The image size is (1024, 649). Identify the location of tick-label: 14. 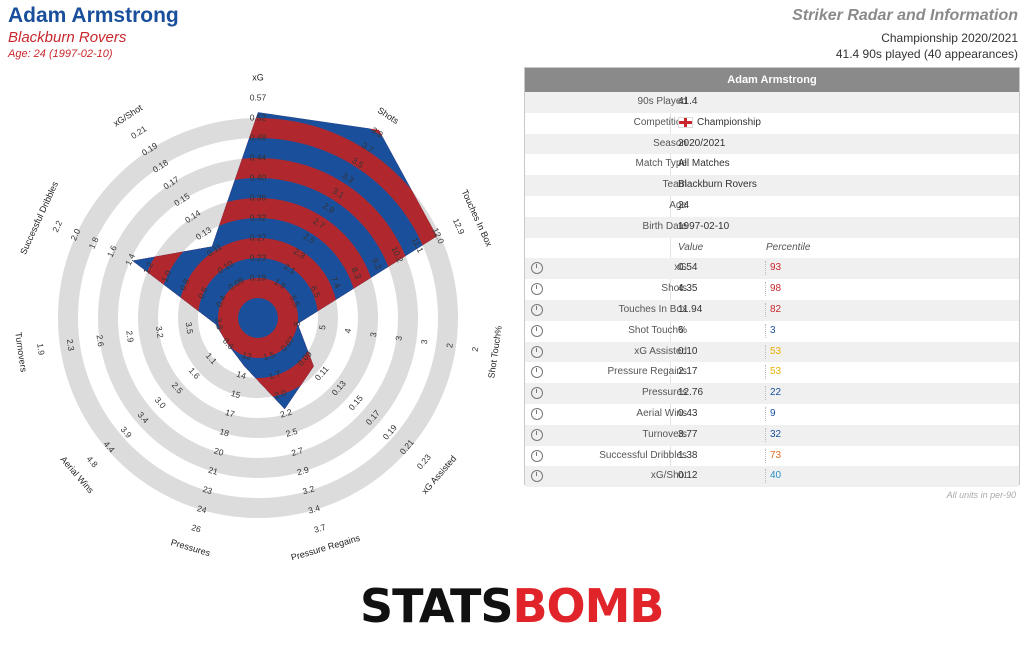
(241, 375).